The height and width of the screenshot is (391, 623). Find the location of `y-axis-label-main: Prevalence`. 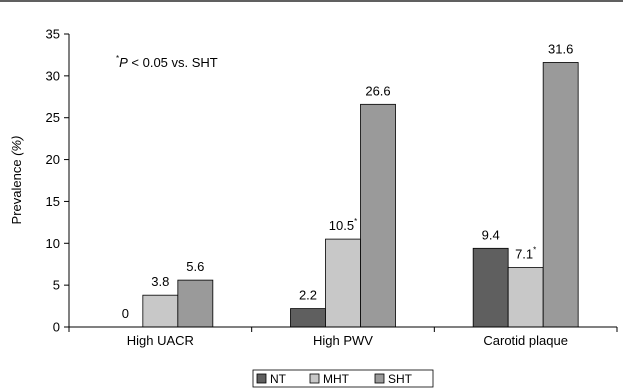

y-axis-label-main: Prevalence is located at coordinates (16, 190).